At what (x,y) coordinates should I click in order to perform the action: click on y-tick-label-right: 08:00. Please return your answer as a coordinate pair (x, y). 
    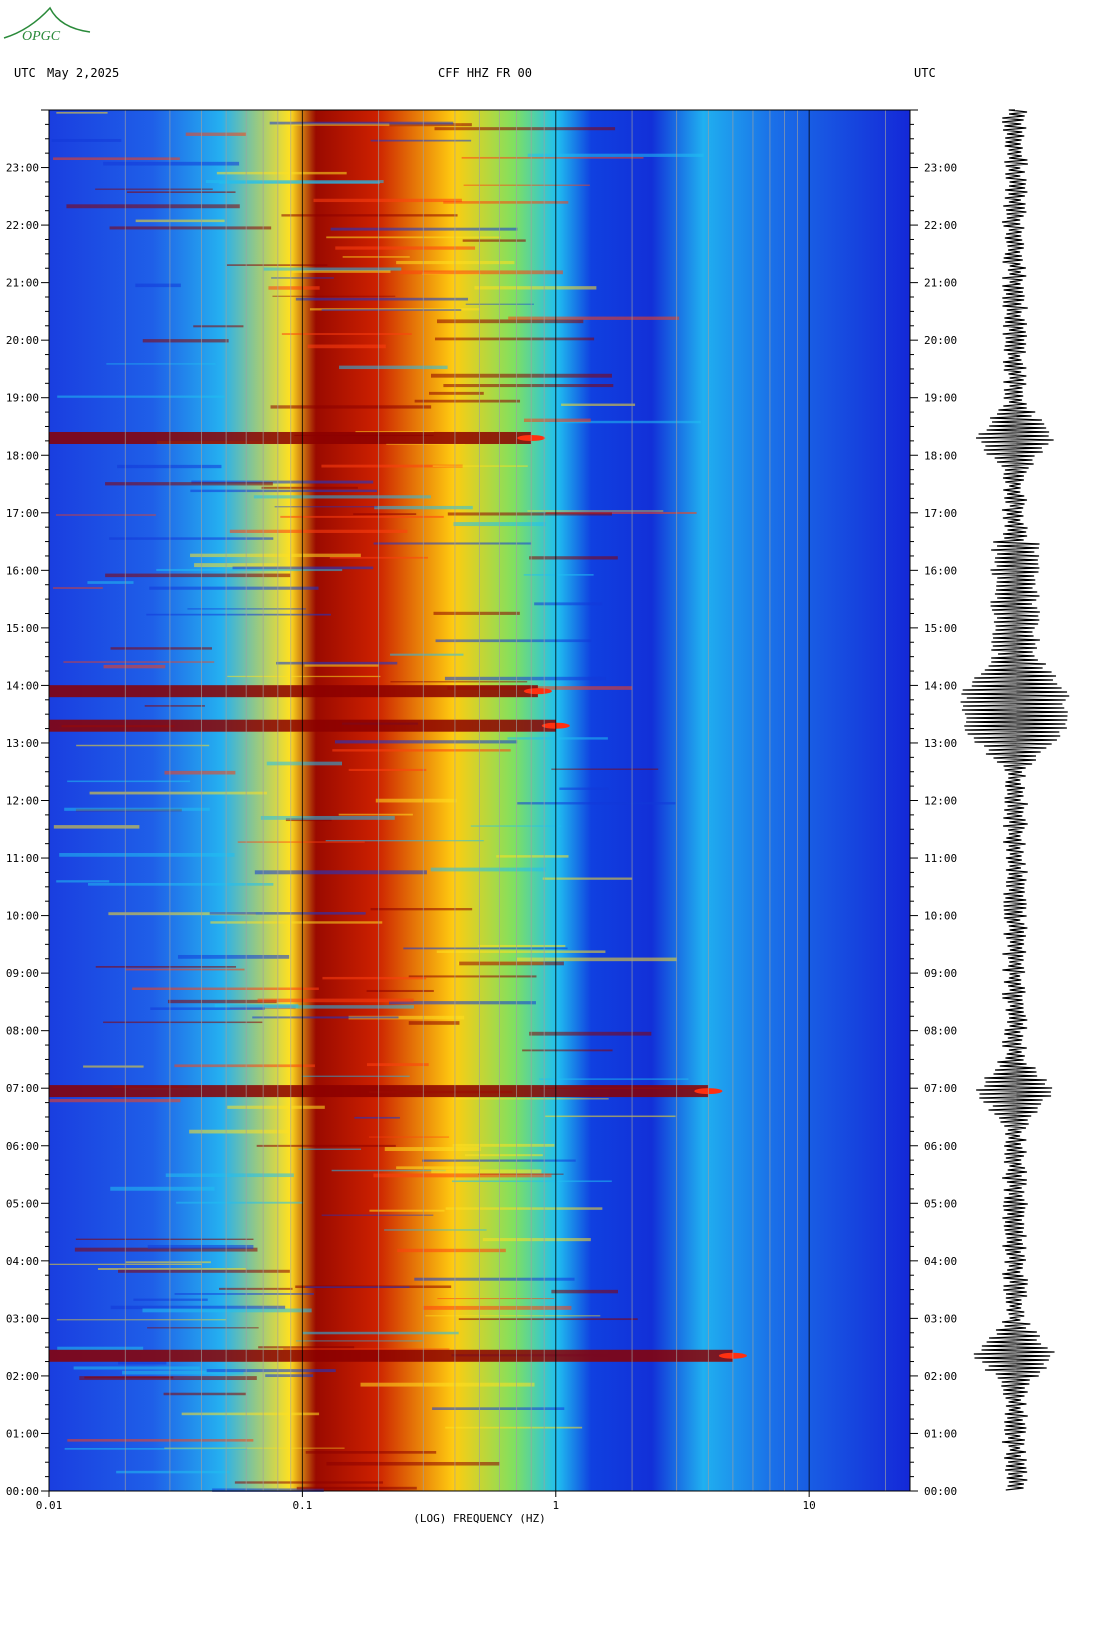
    Looking at the image, I should click on (940, 1031).